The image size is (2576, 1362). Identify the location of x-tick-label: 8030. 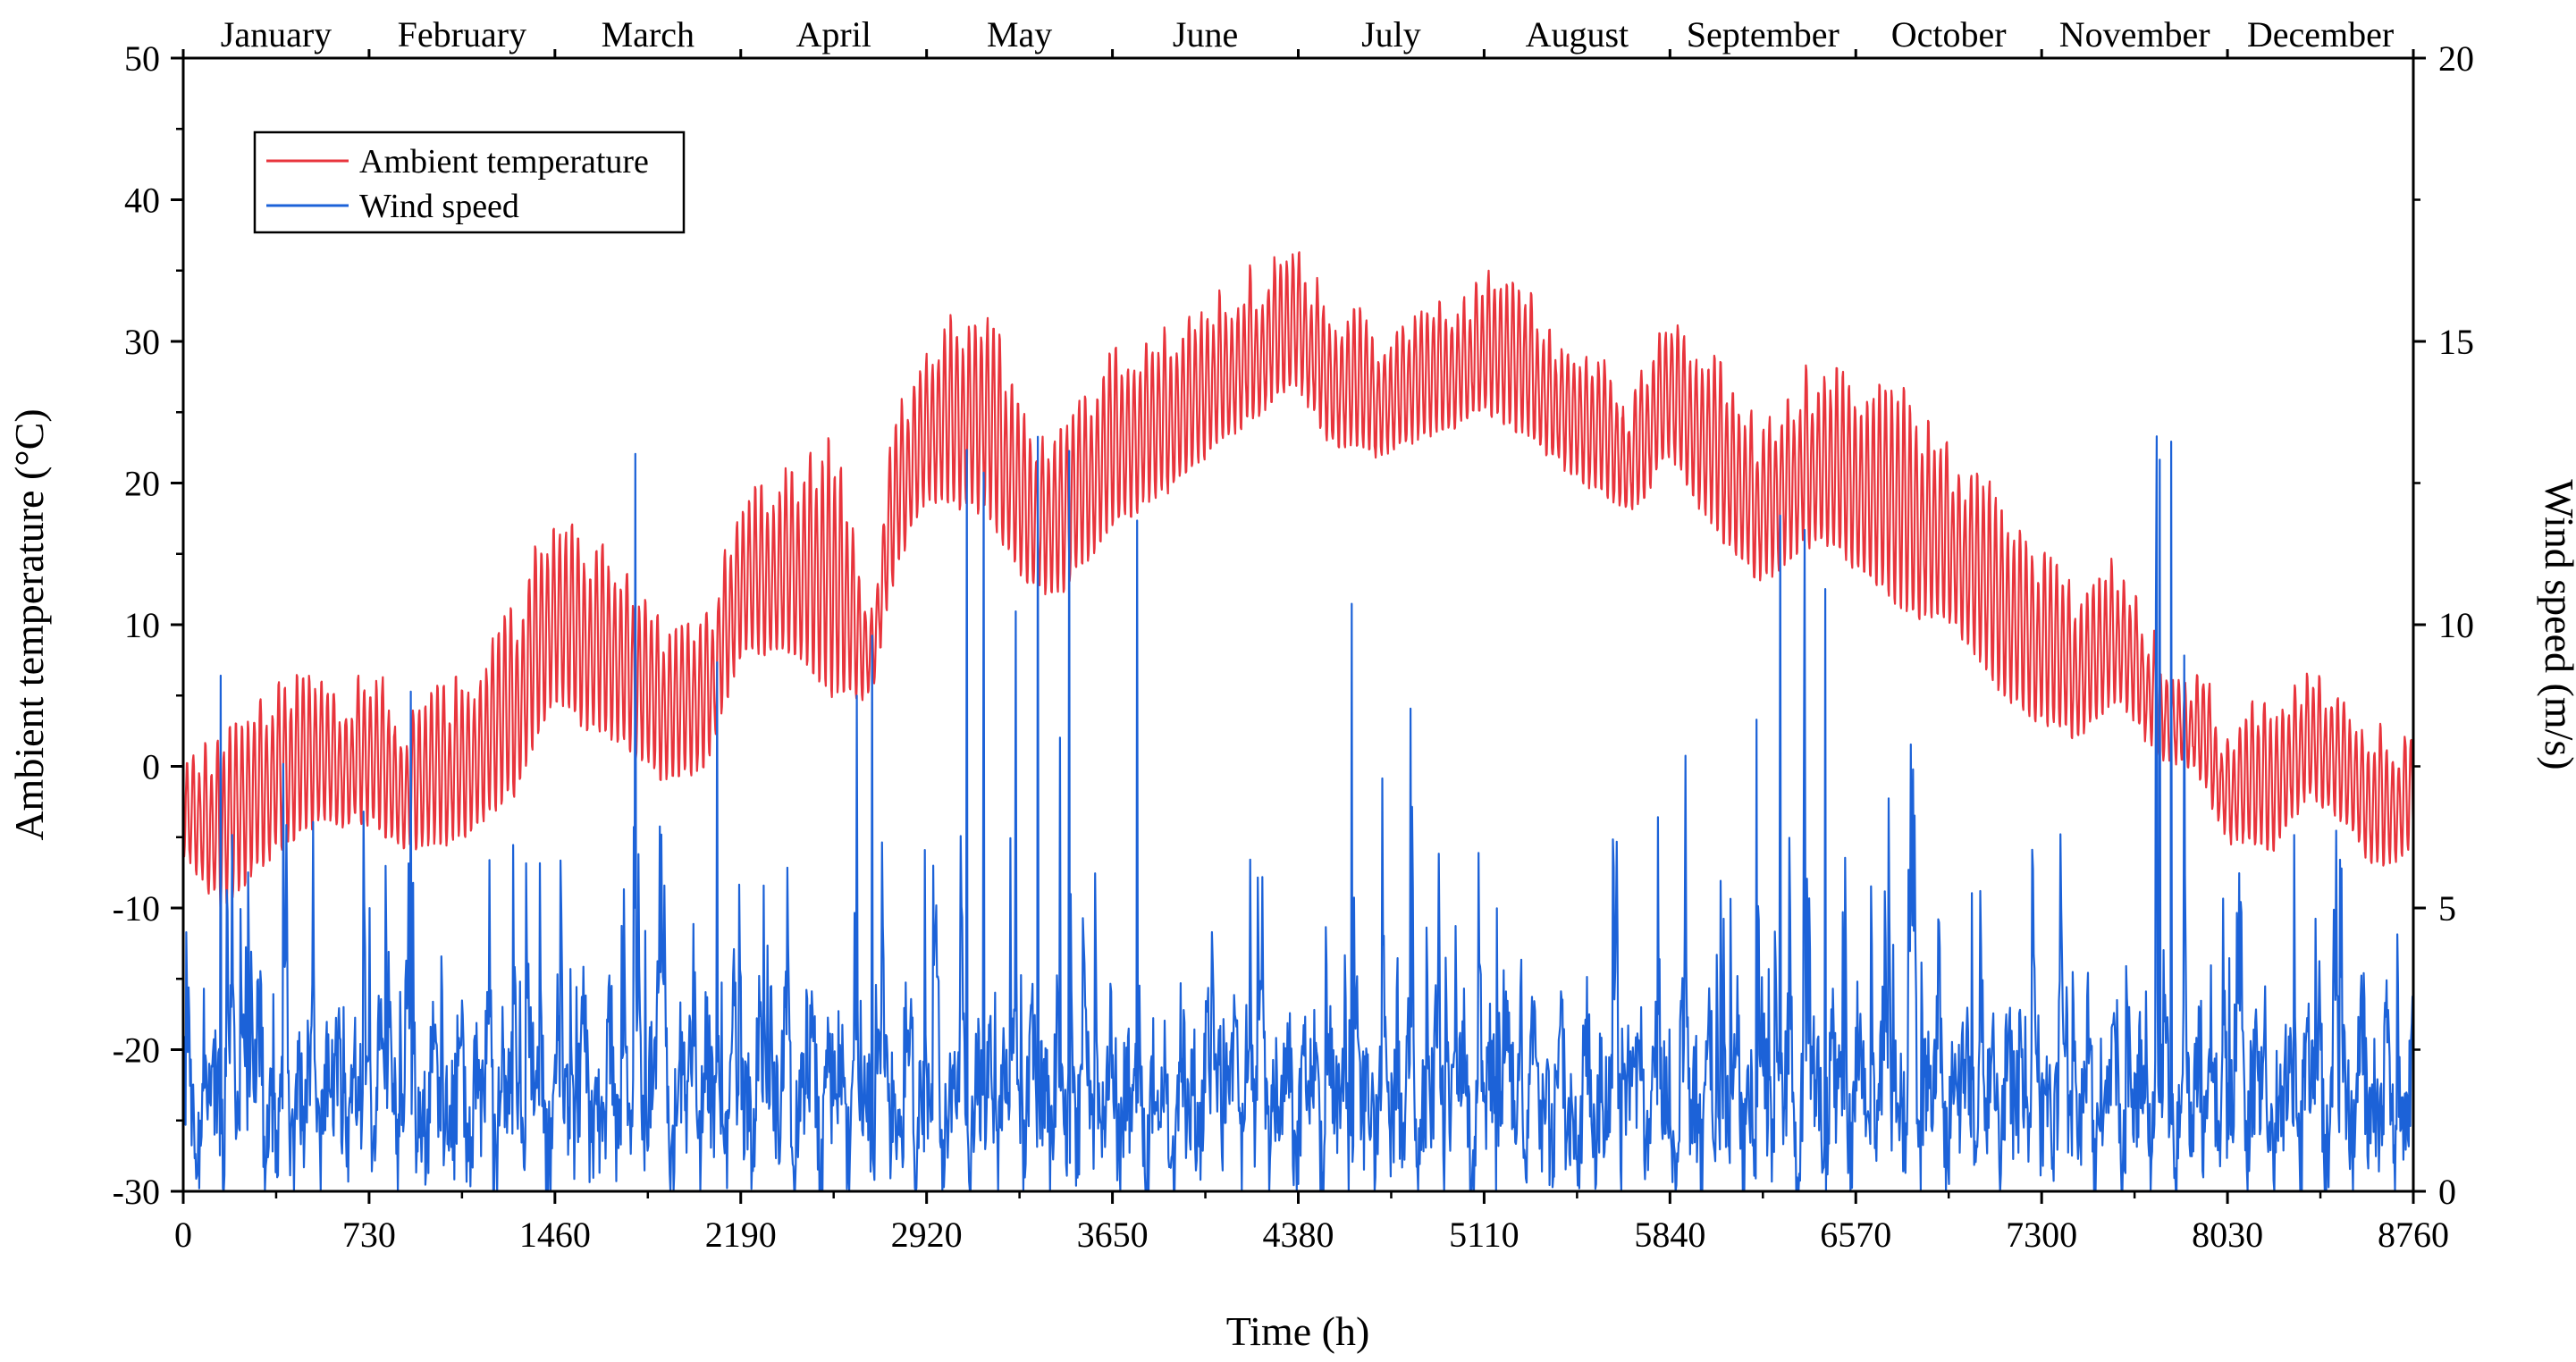
(2228, 1235).